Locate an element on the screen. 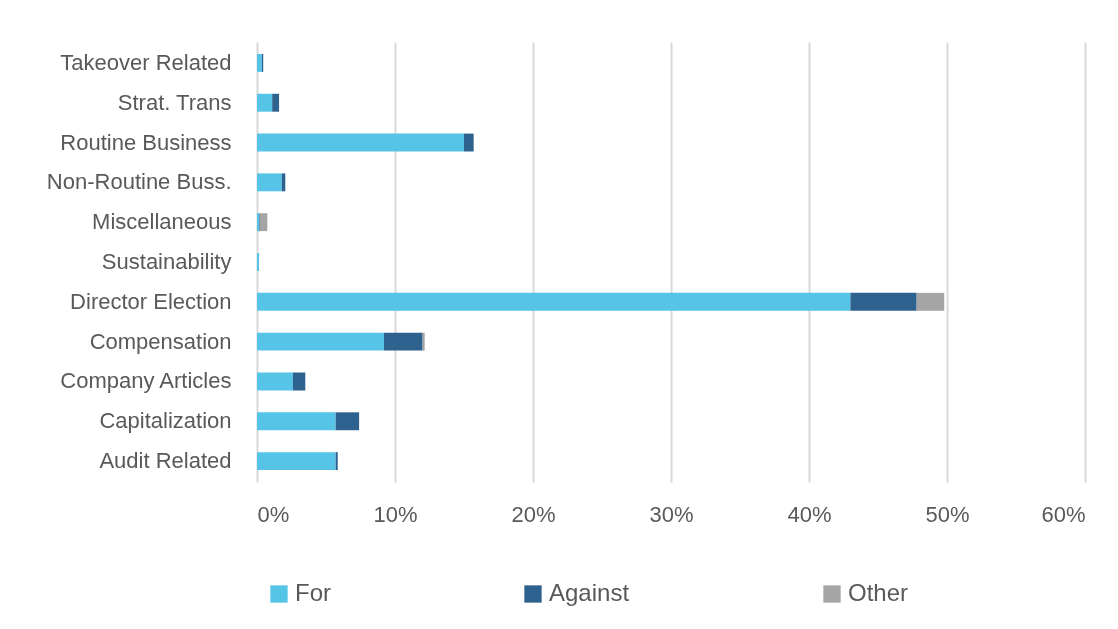 The image size is (1118, 629). y-tick-label: Capitalization is located at coordinates (165, 421).